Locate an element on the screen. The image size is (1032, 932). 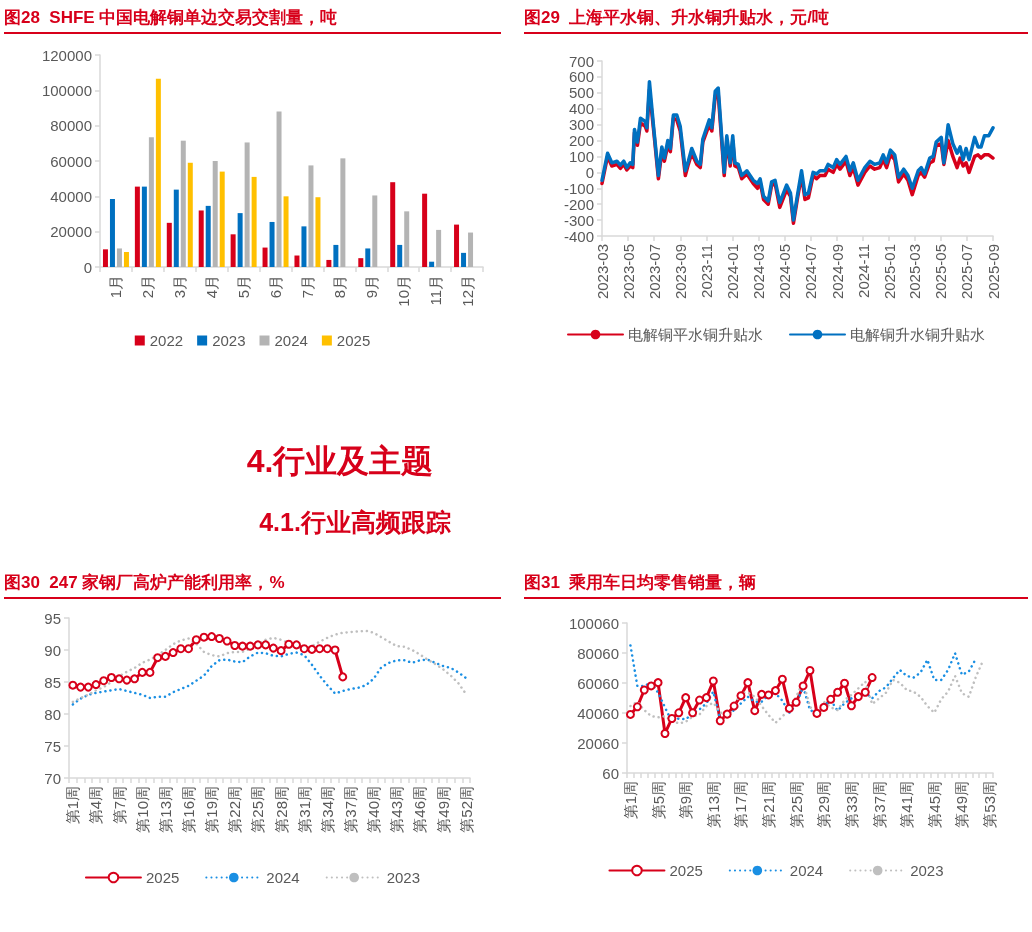
y-tick-label: 120000 is located at coordinates (66, 55).